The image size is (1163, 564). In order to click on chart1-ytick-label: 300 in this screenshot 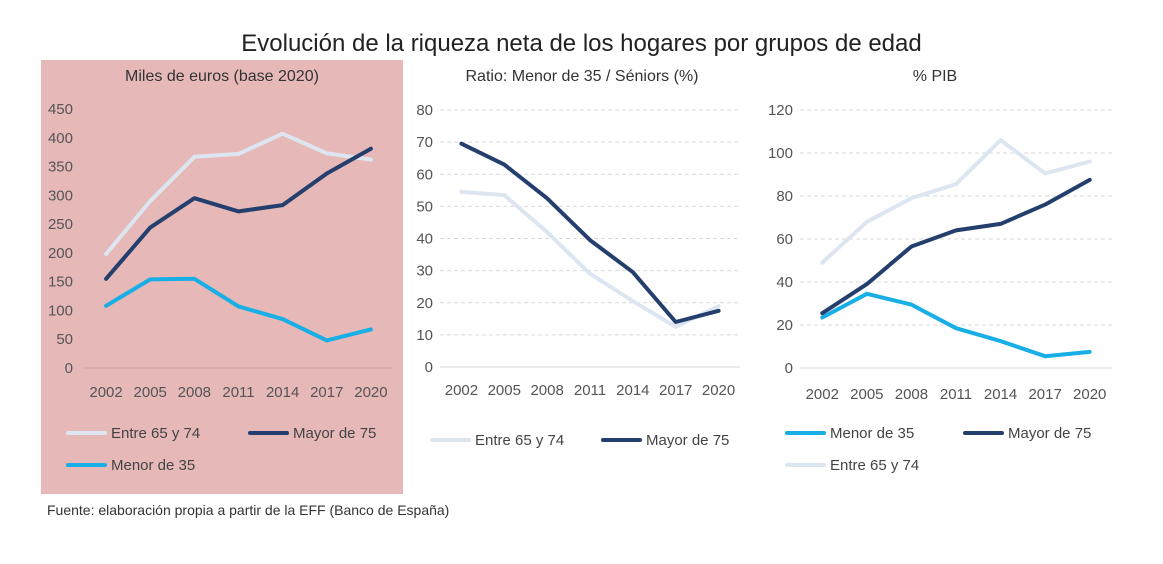, I will do `click(60, 195)`.